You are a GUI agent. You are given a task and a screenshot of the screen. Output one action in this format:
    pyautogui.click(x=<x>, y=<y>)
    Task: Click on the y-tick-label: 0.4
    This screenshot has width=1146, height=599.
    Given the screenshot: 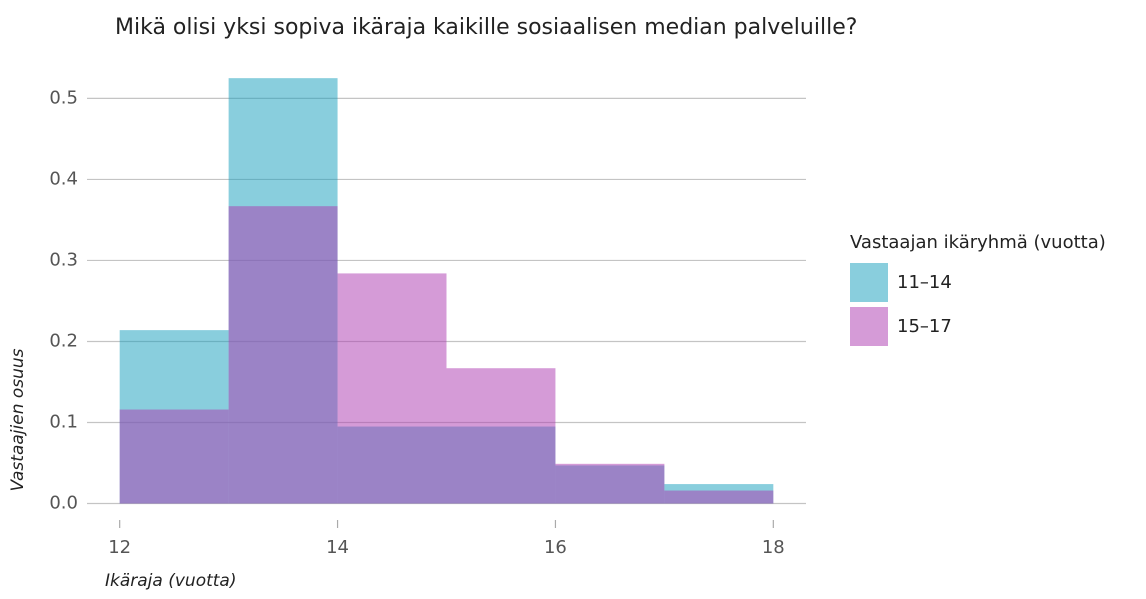 What is the action you would take?
    pyautogui.click(x=63, y=178)
    